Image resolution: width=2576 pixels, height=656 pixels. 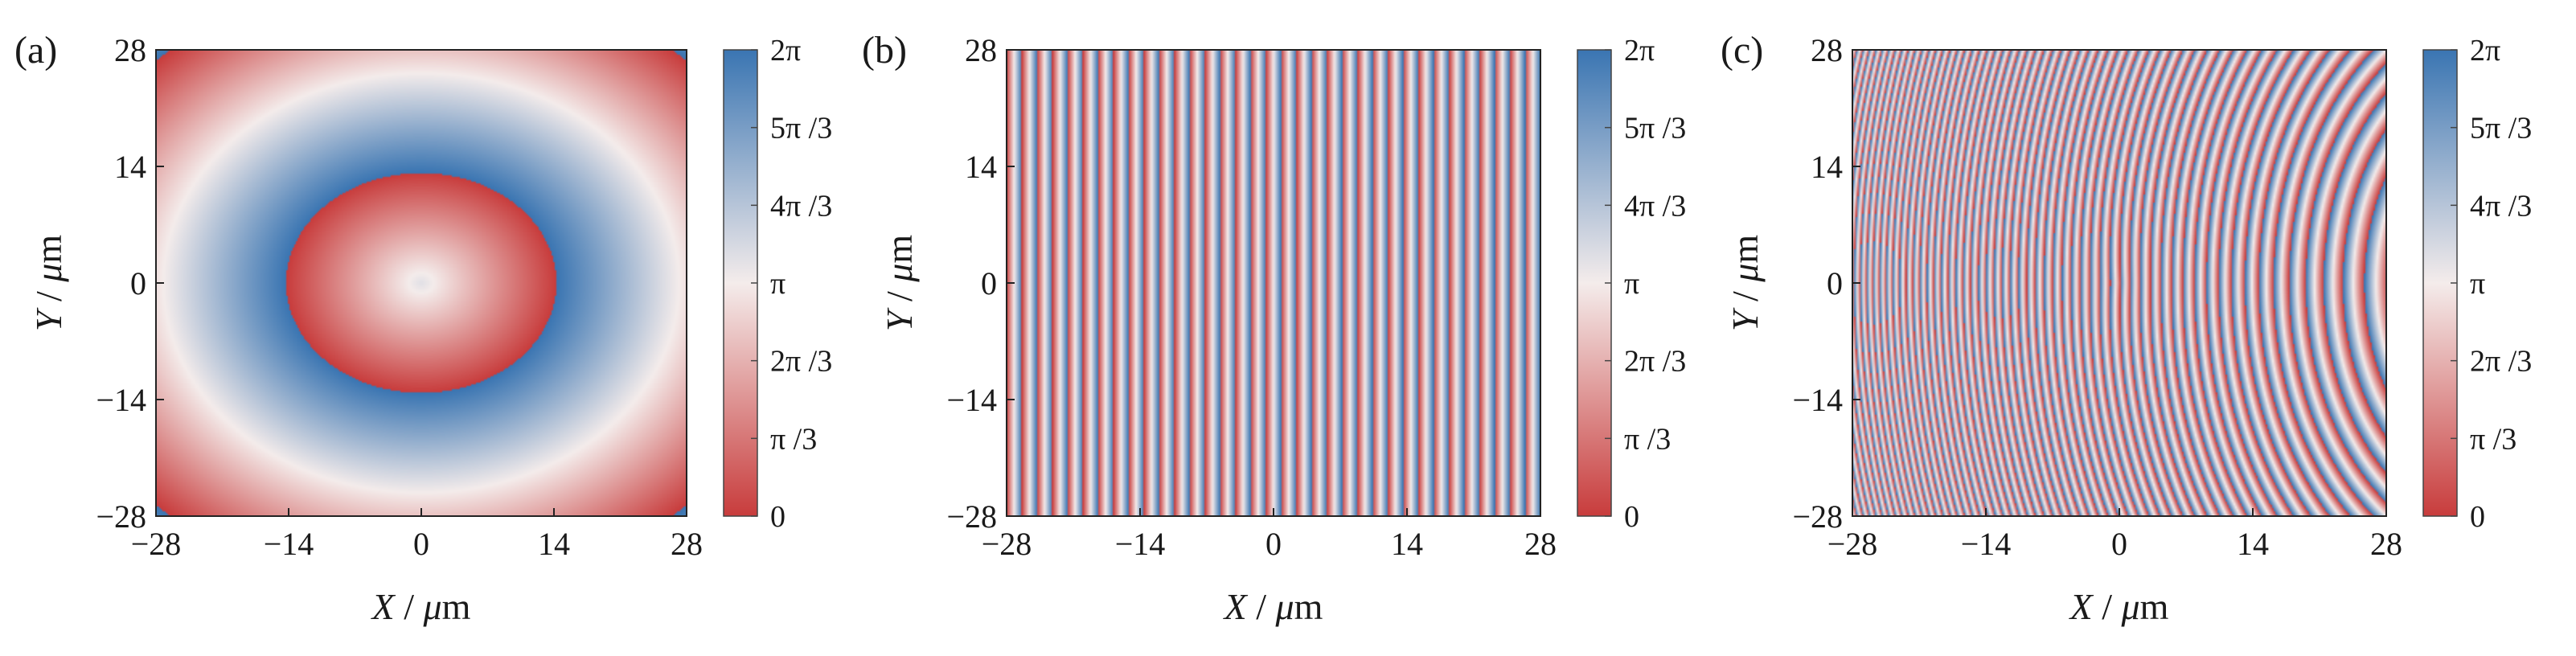 I want to click on panel-label: (c), so click(x=1742, y=51).